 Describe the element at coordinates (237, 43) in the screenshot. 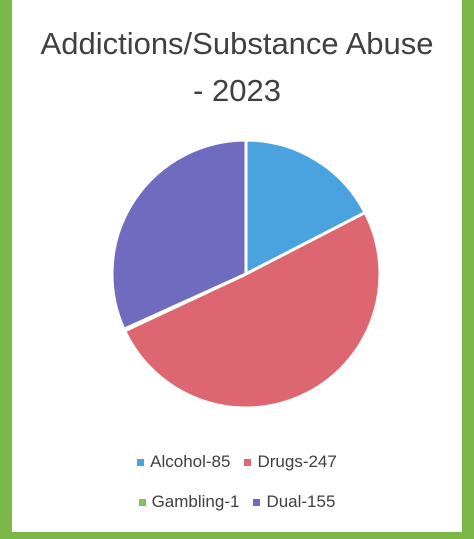

I see `chart-title: Addictions/Substance Abuse` at that location.